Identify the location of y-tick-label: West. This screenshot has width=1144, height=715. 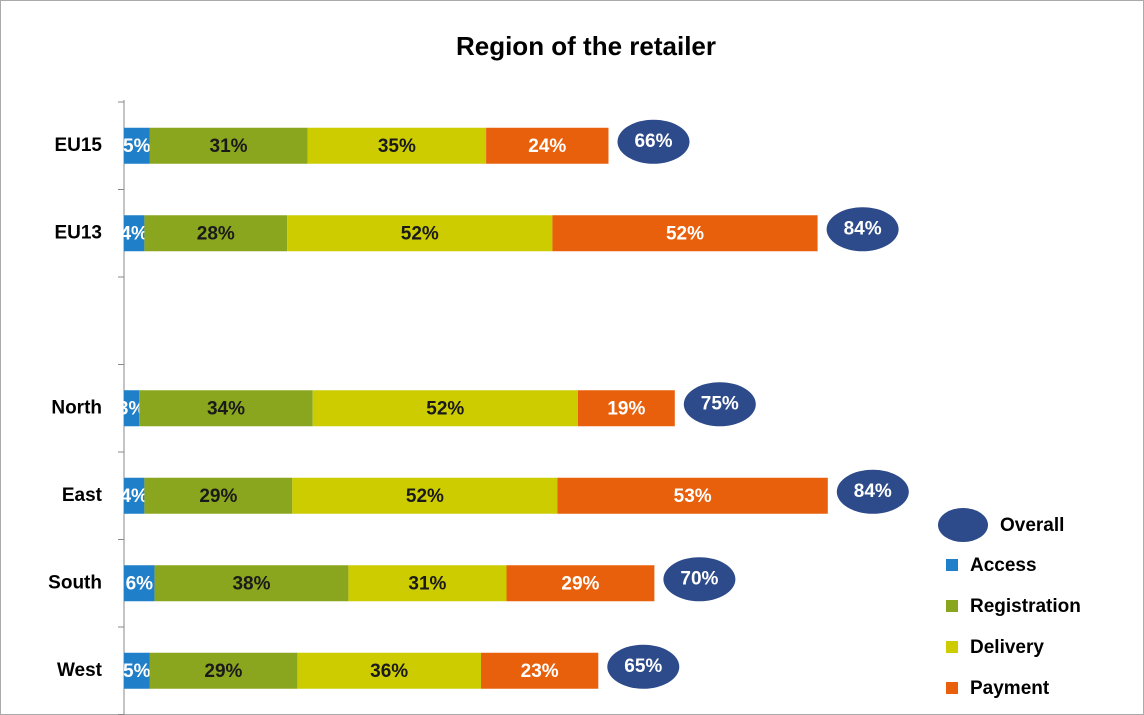
(80, 670).